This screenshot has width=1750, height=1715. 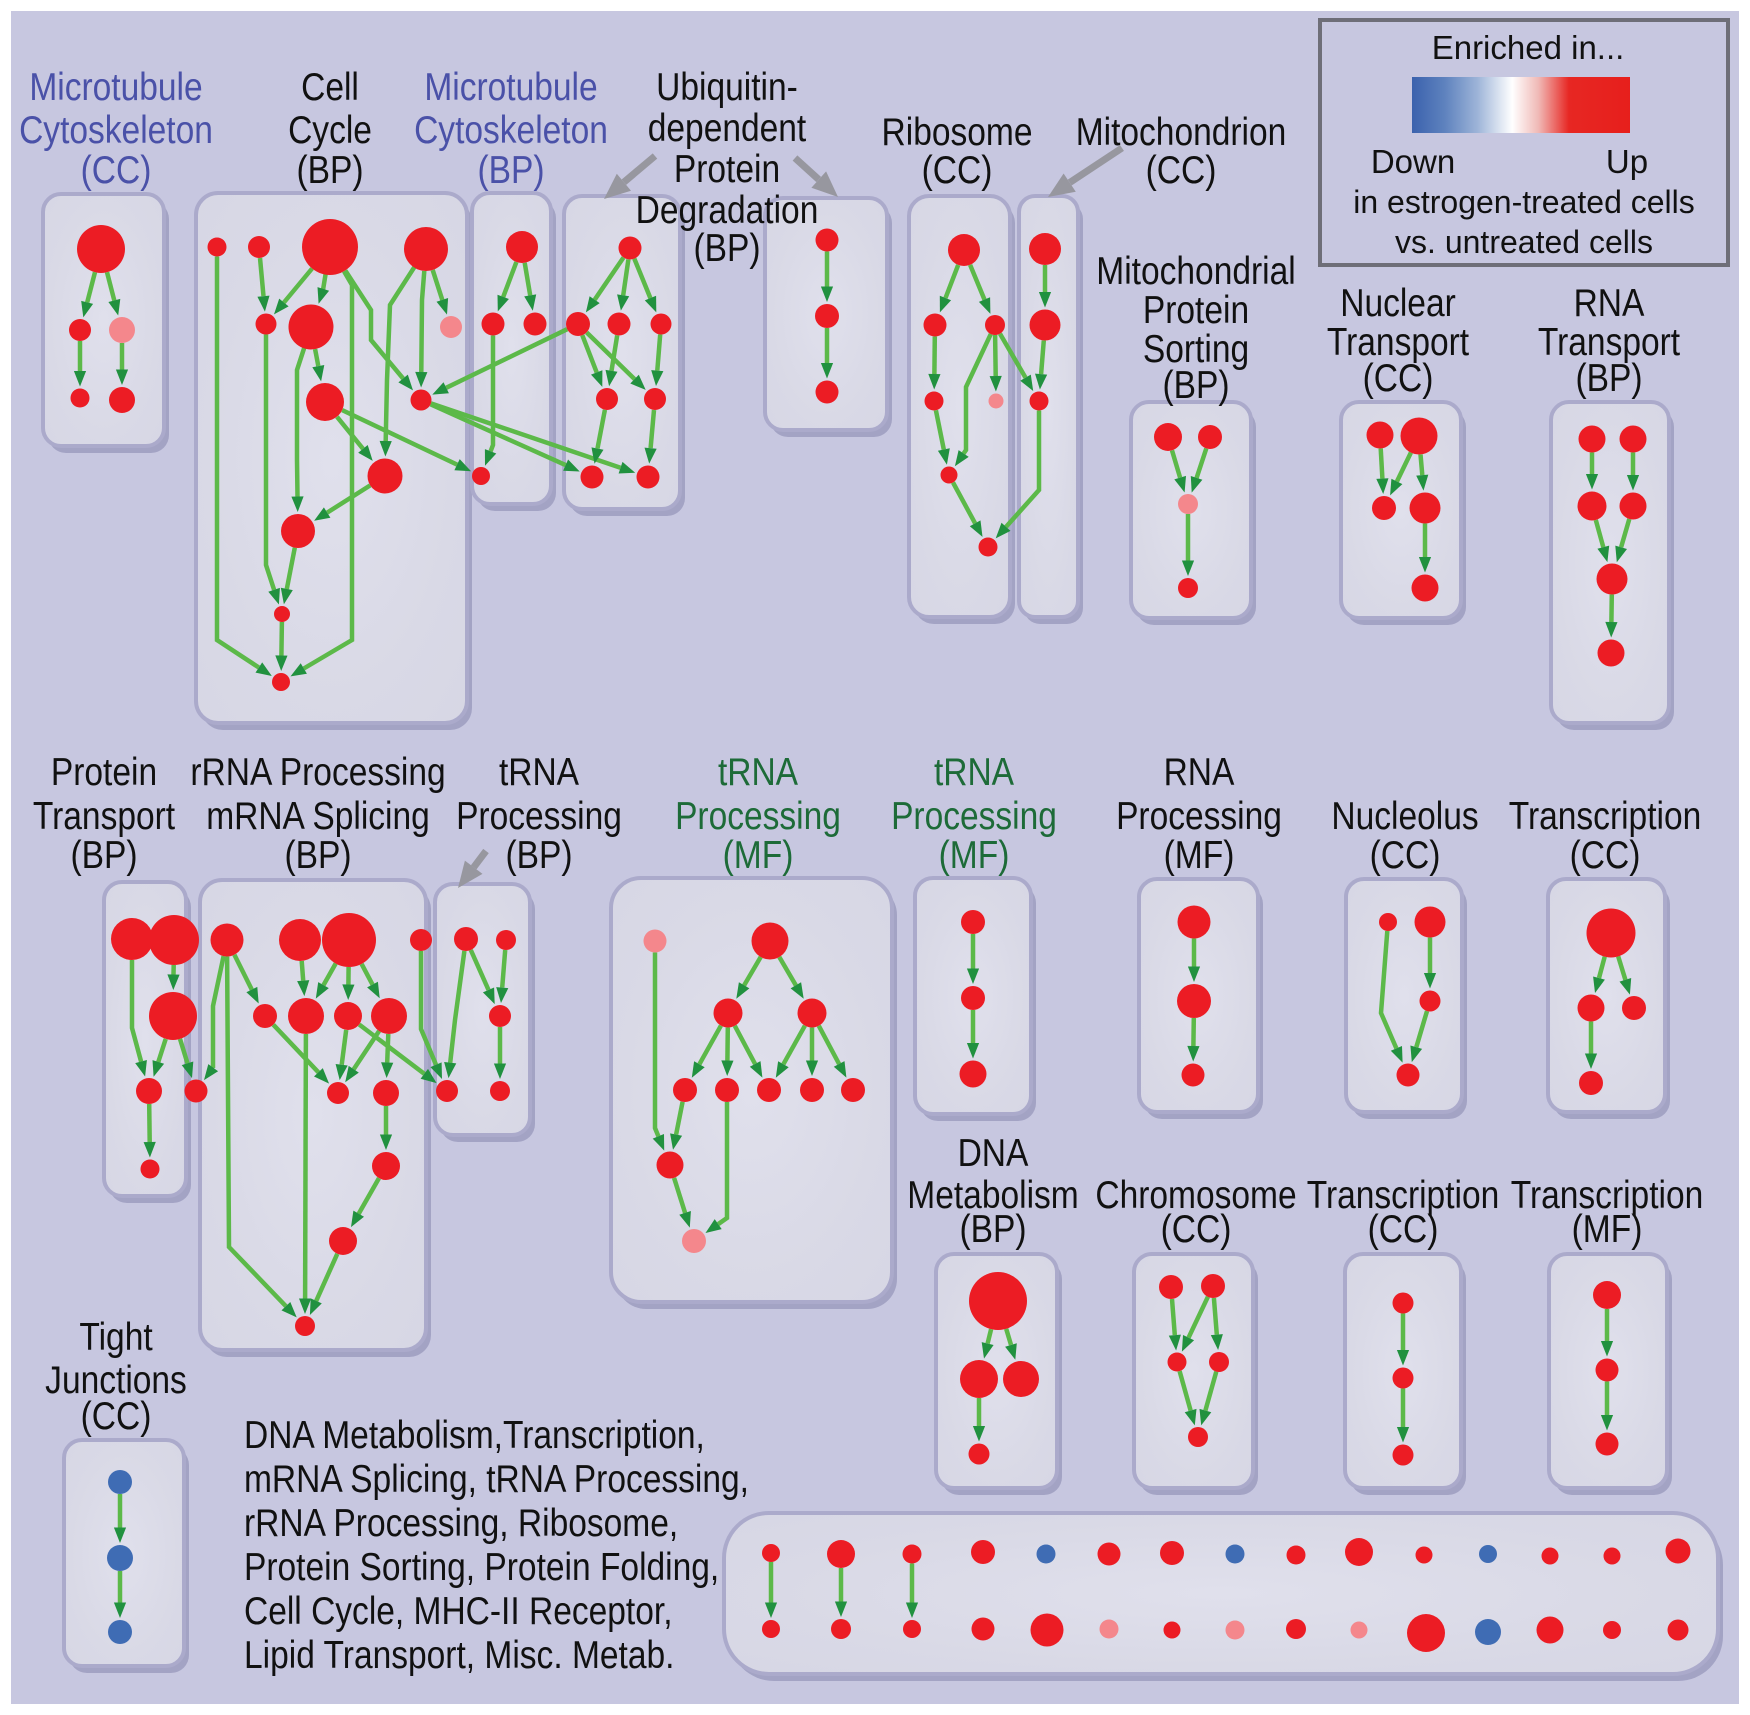 I want to click on svg-text: Degradation, so click(x=727, y=210).